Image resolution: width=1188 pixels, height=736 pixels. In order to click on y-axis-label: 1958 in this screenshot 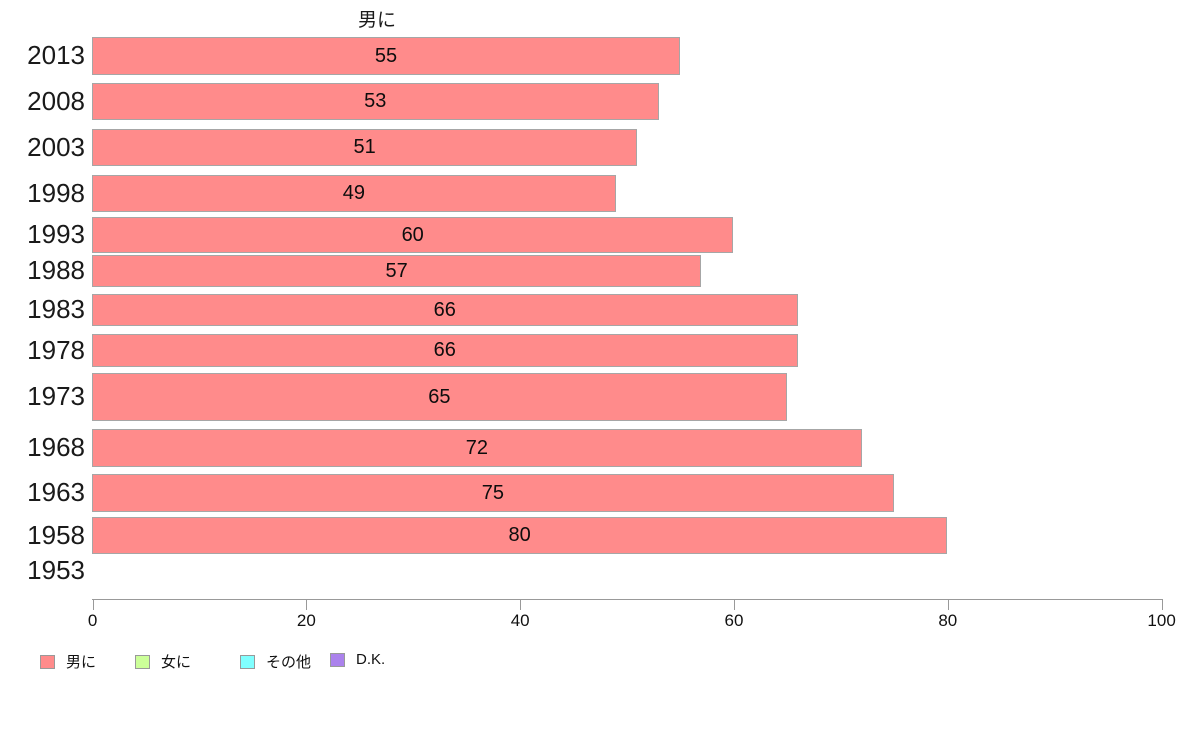, I will do `click(56, 534)`.